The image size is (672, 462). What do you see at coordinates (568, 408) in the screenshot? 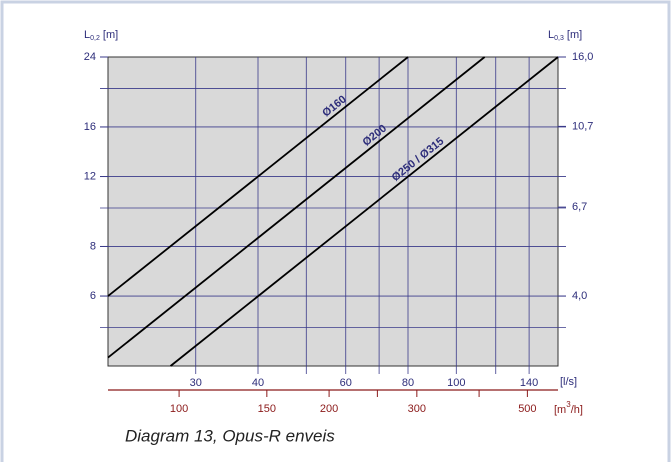
I see `x2-axis-unit: [m3/h]` at bounding box center [568, 408].